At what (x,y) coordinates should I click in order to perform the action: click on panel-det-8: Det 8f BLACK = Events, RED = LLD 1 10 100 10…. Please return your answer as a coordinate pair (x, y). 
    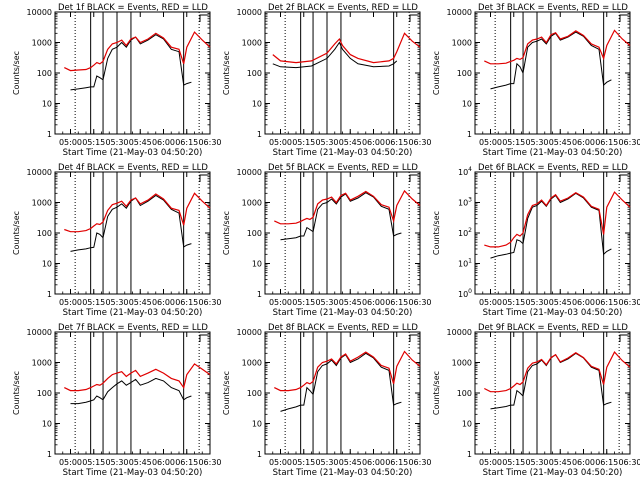
    Looking at the image, I should click on (327, 400).